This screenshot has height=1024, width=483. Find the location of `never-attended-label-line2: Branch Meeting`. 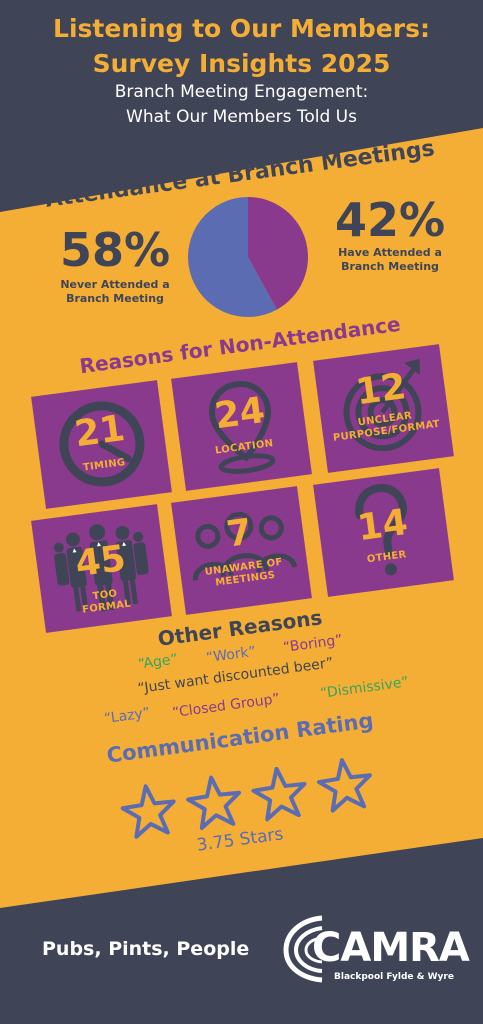

never-attended-label-line2: Branch Meeting is located at coordinates (115, 298).